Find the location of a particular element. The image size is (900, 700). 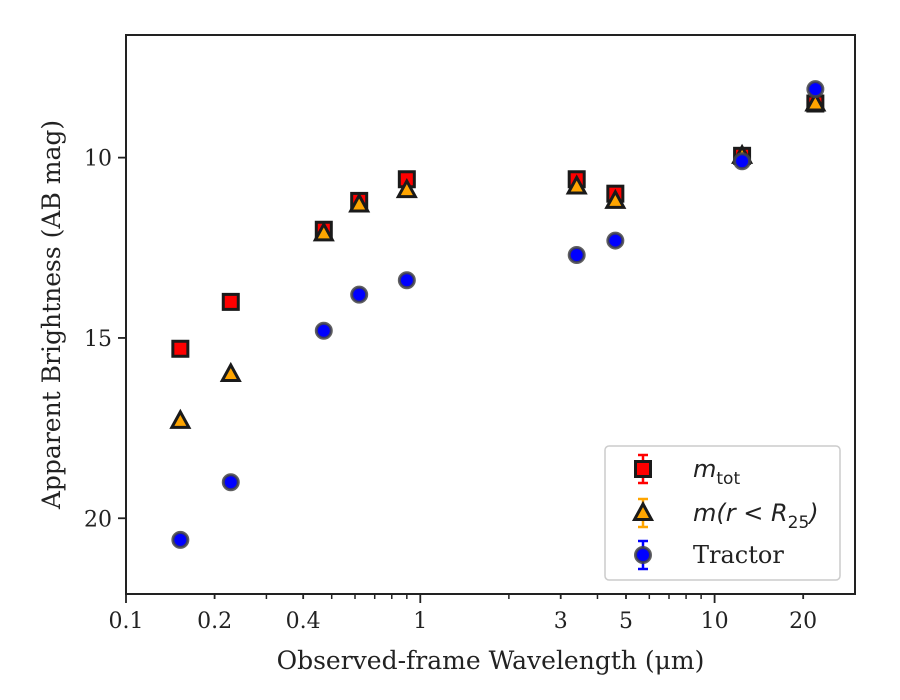

y-axis-title: Apparent Brightness (AB mag) is located at coordinates (51, 315).